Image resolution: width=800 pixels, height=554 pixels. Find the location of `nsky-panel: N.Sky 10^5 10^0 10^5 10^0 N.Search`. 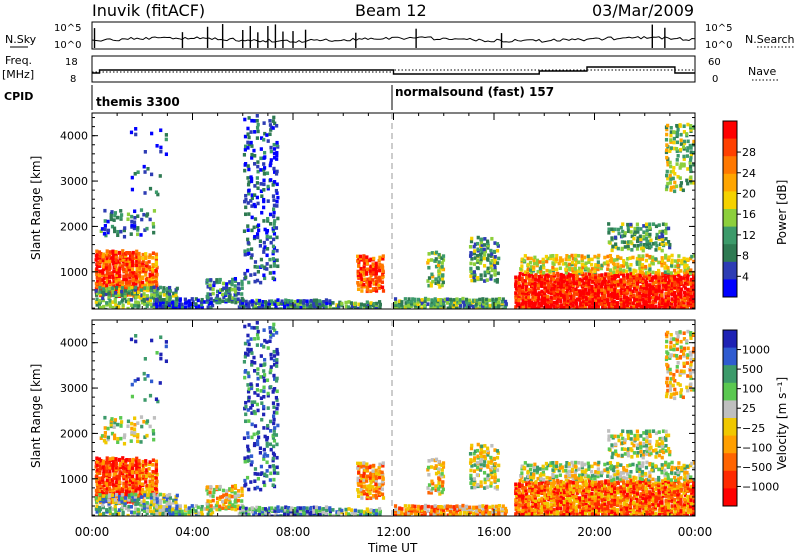

nsky-panel: N.Sky 10^5 10^0 10^5 10^0 N.Search is located at coordinates (400, 36).